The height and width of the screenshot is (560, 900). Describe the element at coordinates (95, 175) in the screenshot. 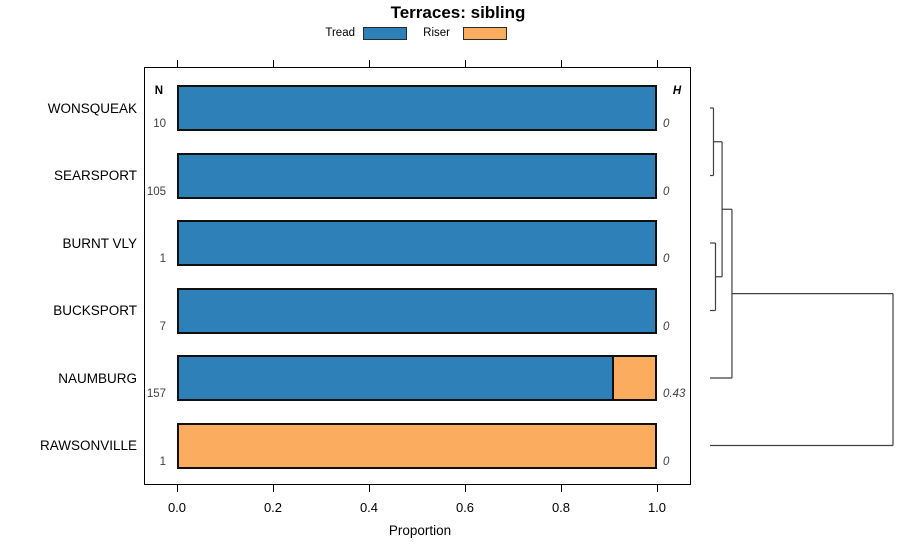

I see `category-label: SEARSPORT` at that location.